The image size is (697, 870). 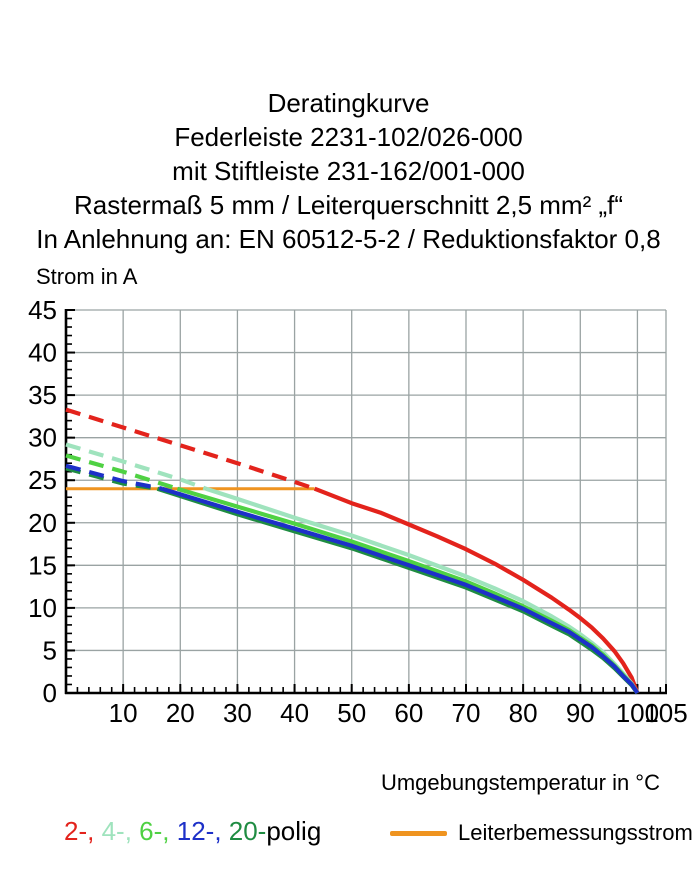 What do you see at coordinates (87, 276) in the screenshot?
I see `y-axis-title: Strom in A` at bounding box center [87, 276].